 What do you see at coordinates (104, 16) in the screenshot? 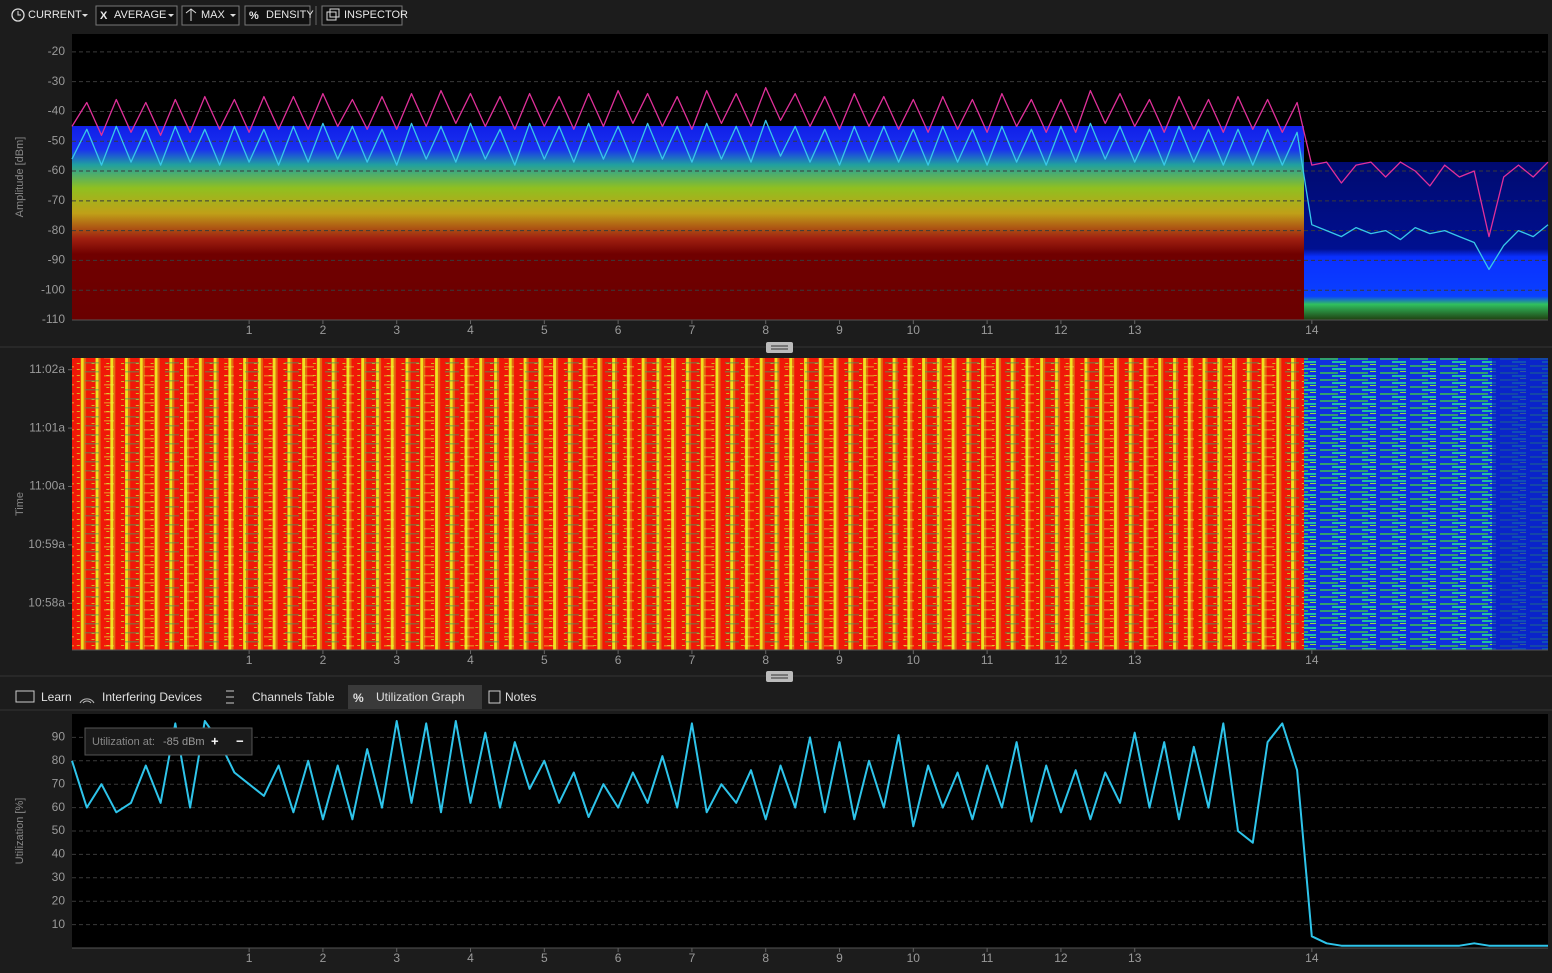
I see `avg-icon: X` at bounding box center [104, 16].